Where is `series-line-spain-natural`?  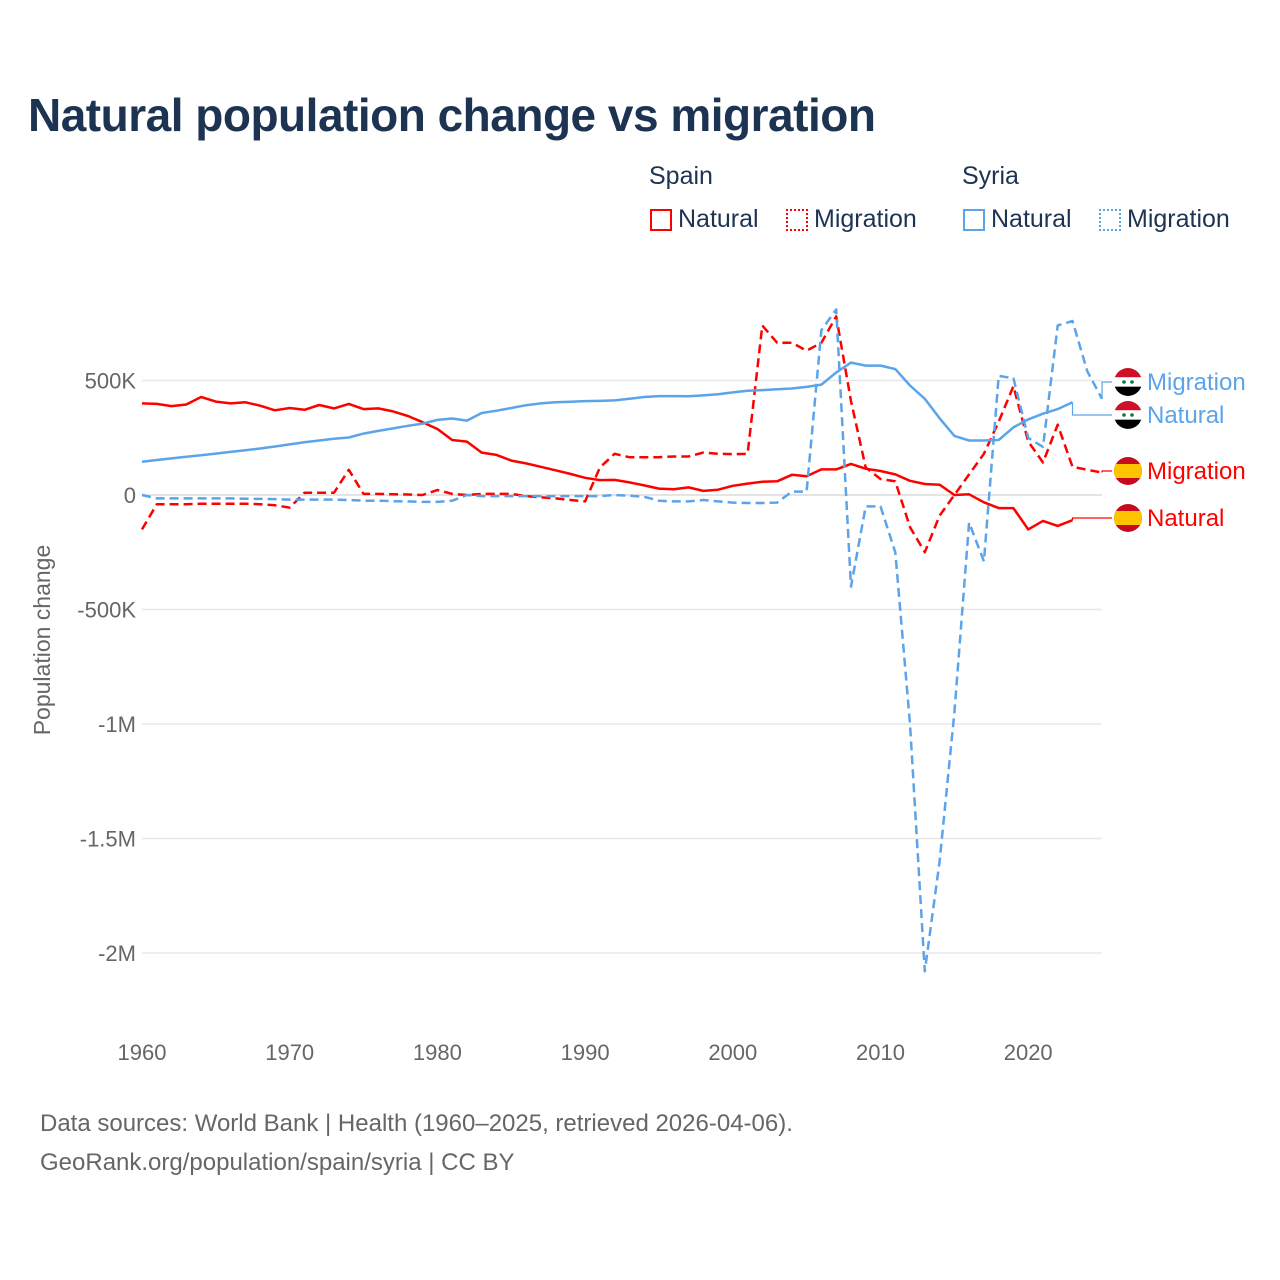 series-line-spain-natural is located at coordinates (607, 463).